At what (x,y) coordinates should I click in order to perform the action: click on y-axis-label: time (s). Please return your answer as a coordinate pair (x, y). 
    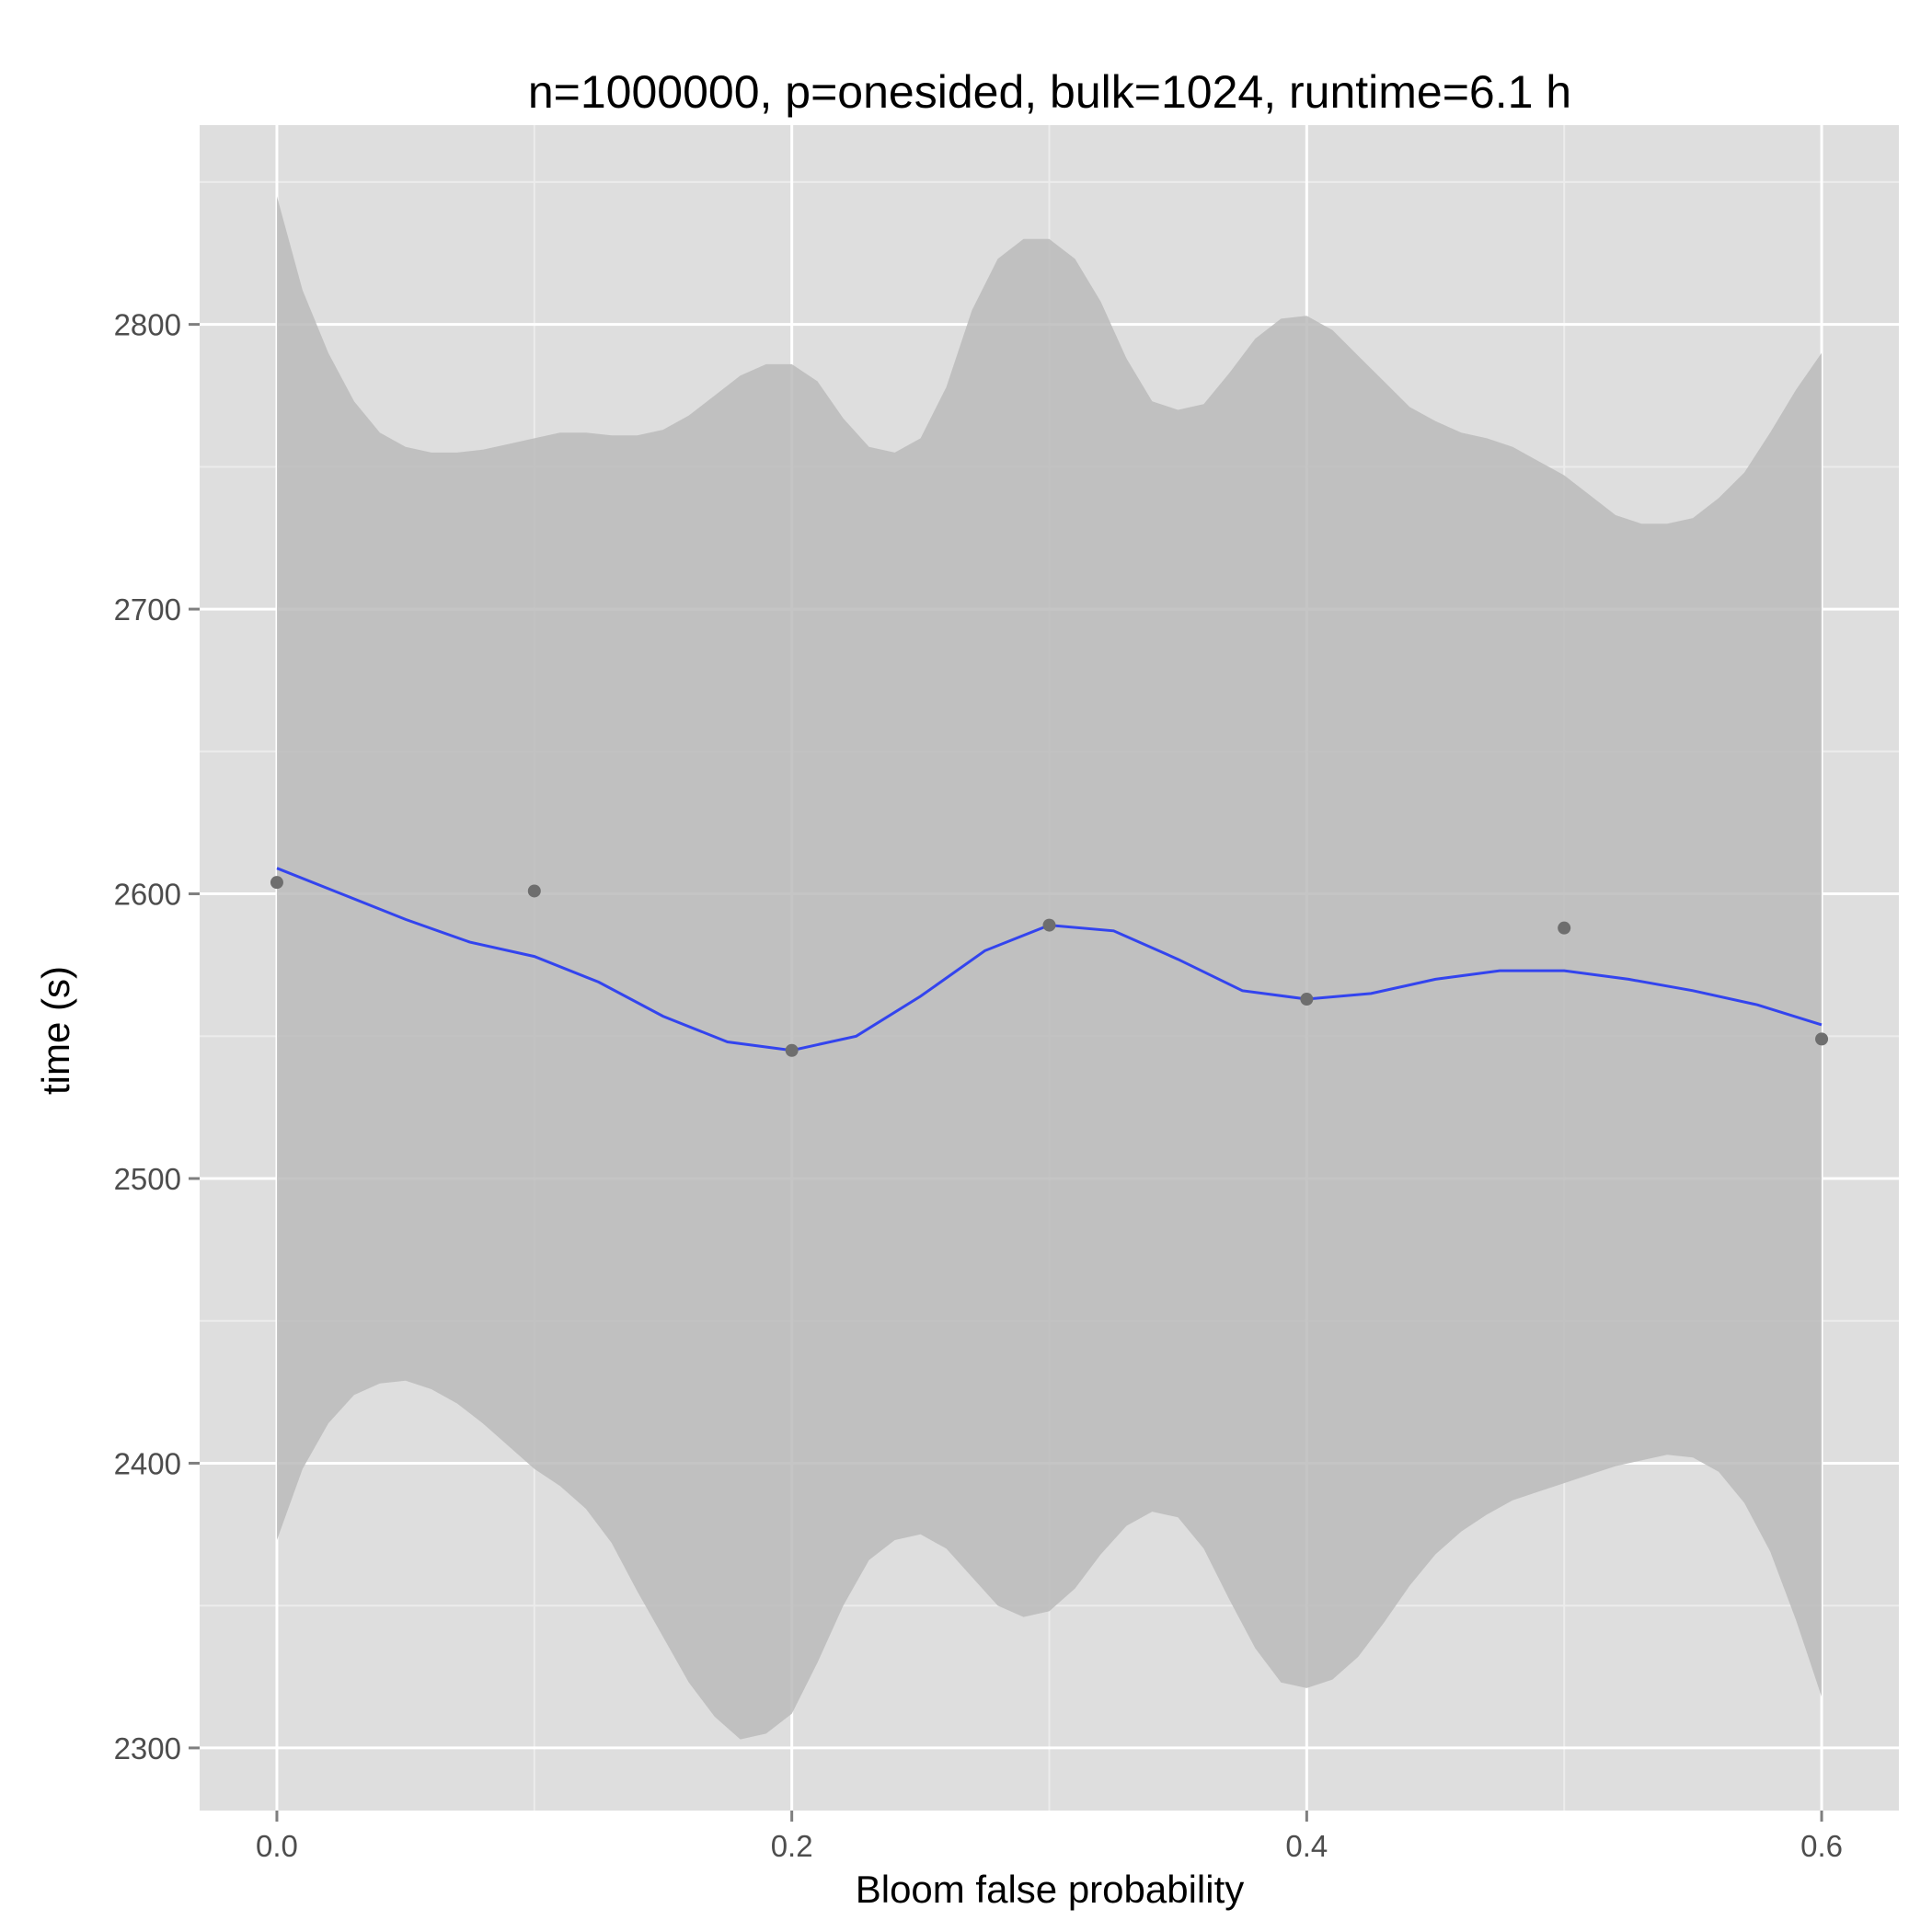
    Looking at the image, I should click on (55, 1030).